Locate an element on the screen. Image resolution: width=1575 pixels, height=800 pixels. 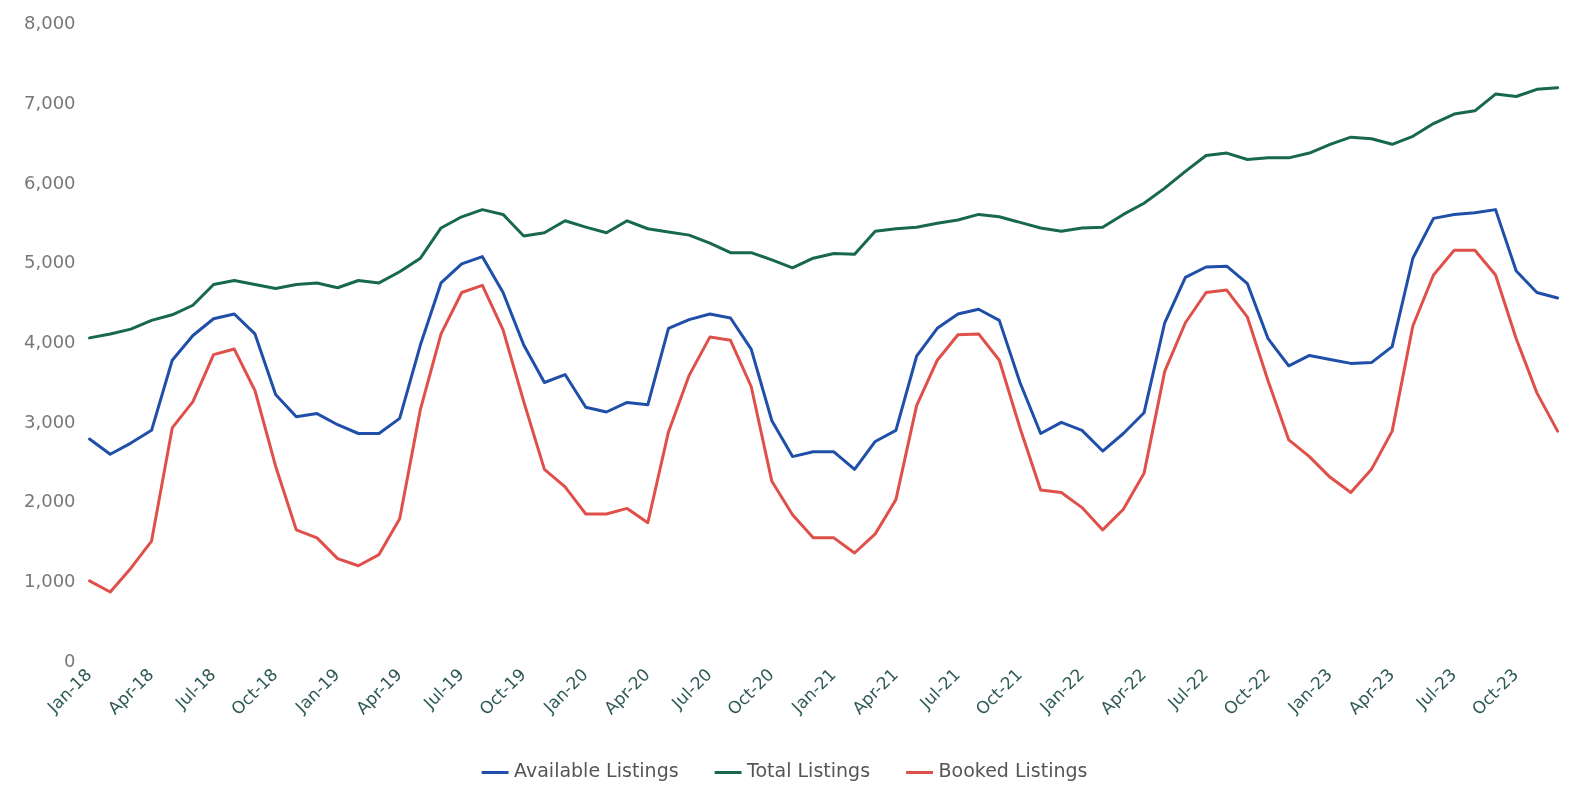
y-tick-label: 3,000 is located at coordinates (50, 421).